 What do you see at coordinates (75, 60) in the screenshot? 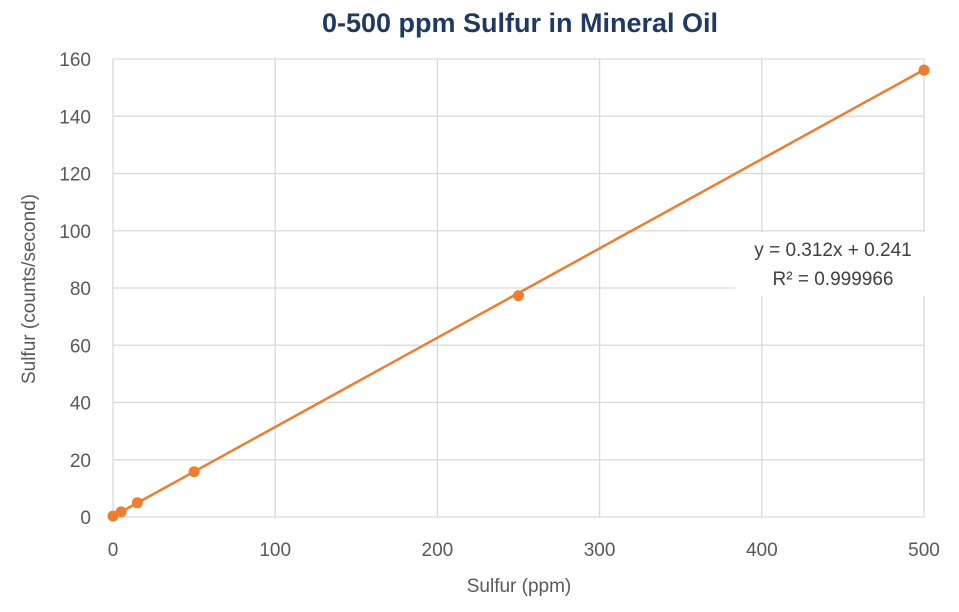
I see `y-tick-label: 160` at bounding box center [75, 60].